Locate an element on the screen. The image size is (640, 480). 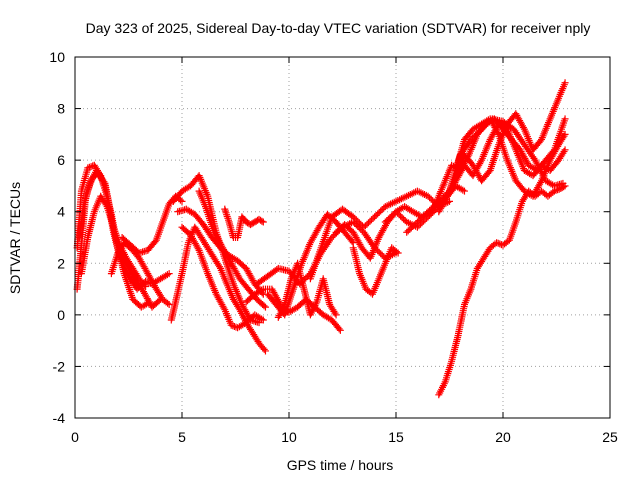
y-tick-label: 6 is located at coordinates (61, 160).